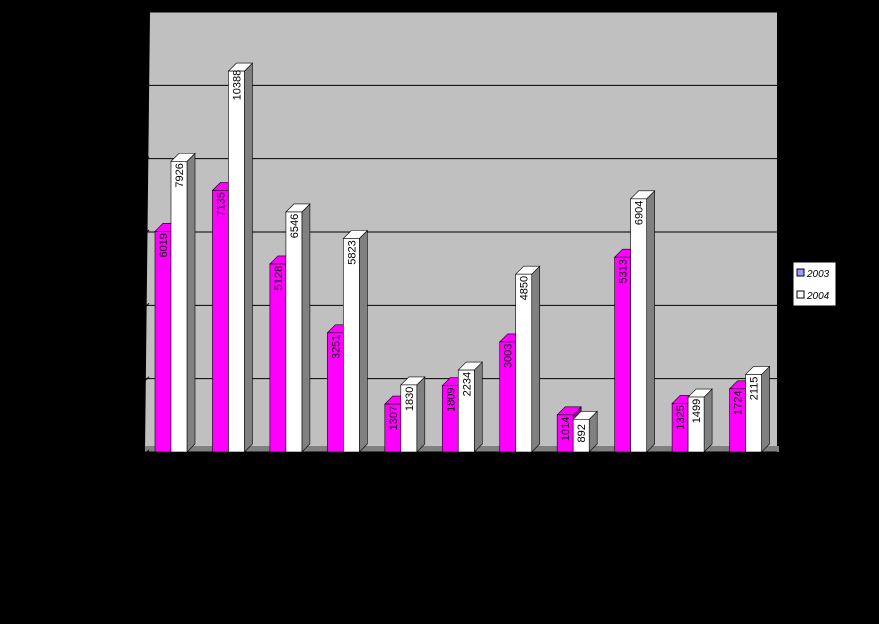 Image resolution: width=879 pixels, height=624 pixels. Describe the element at coordinates (818, 274) in the screenshot. I see `legend-label-2003: 2003` at that location.